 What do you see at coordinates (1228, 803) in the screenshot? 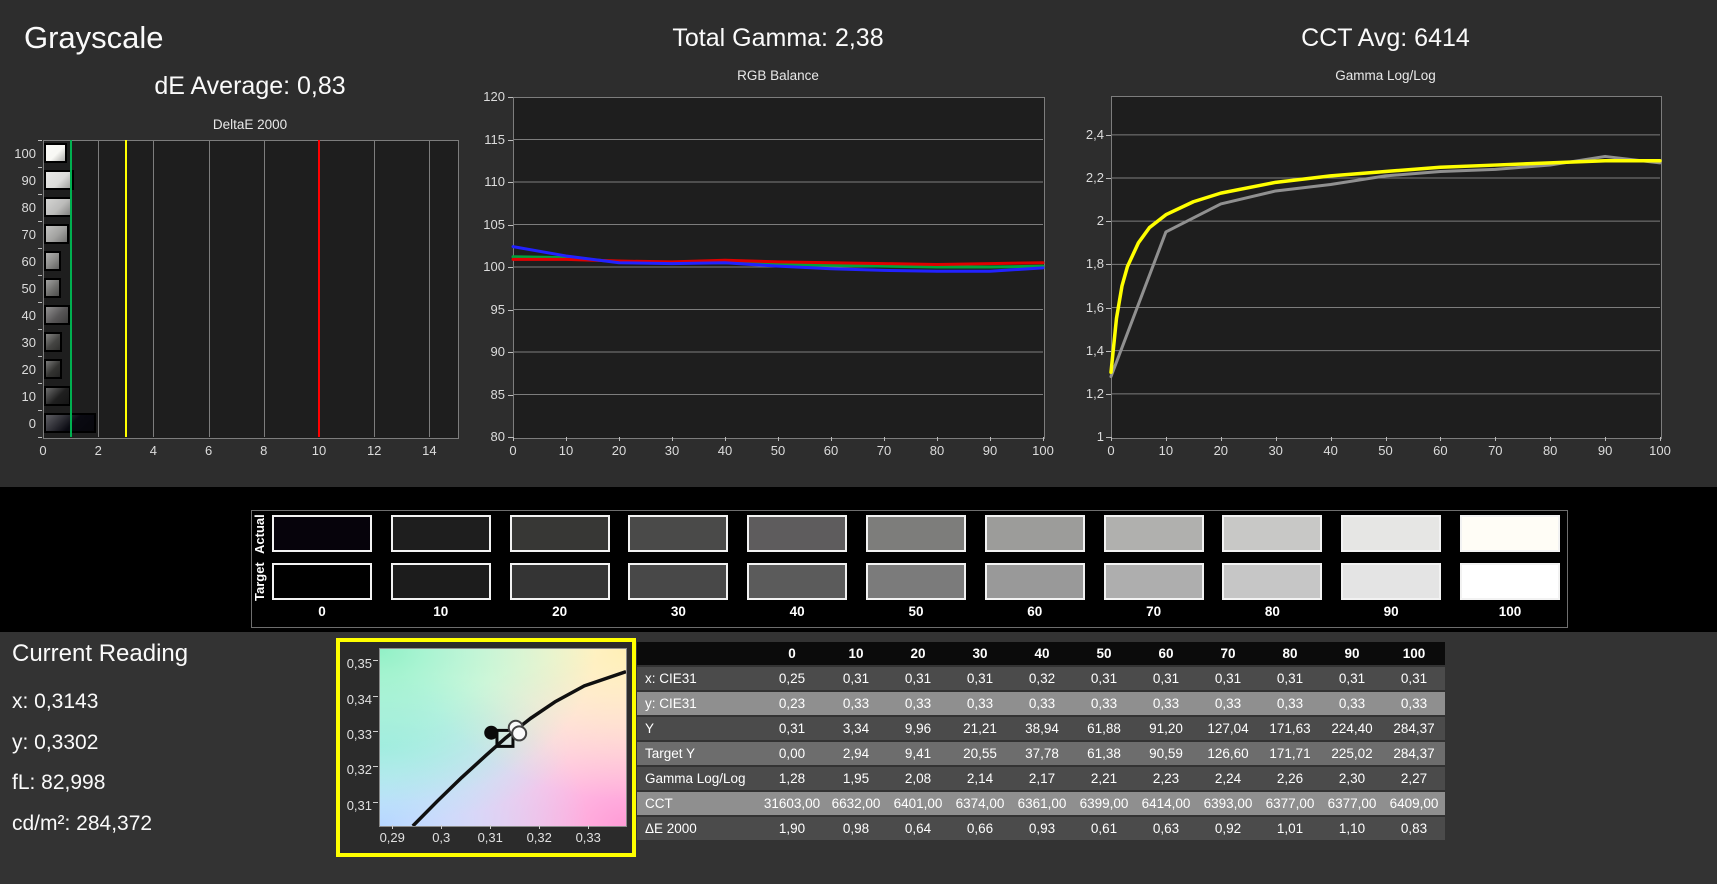
I see `table-cell: 6393,00` at bounding box center [1228, 803].